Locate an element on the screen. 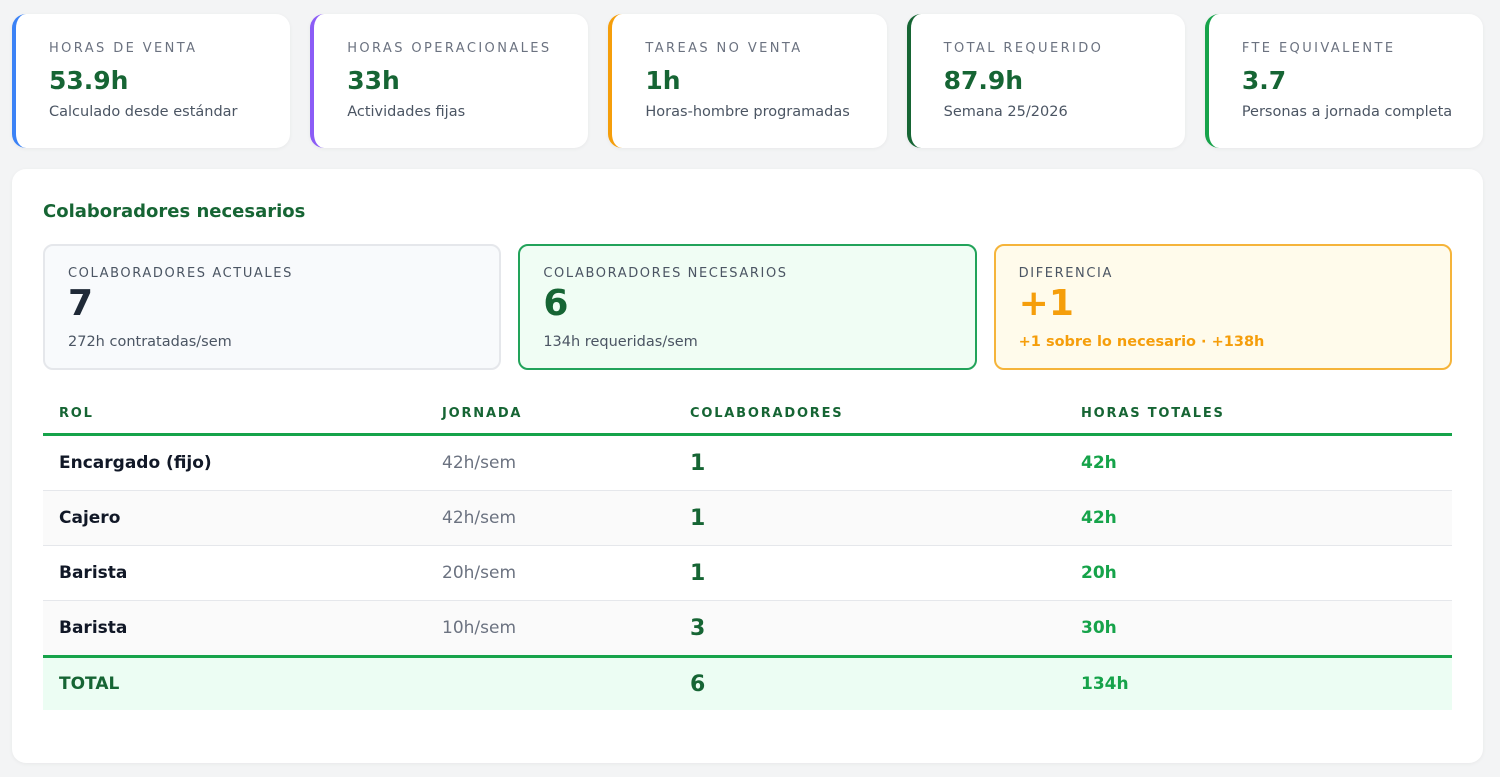  cell-jornada: 10h/sem is located at coordinates (479, 628).